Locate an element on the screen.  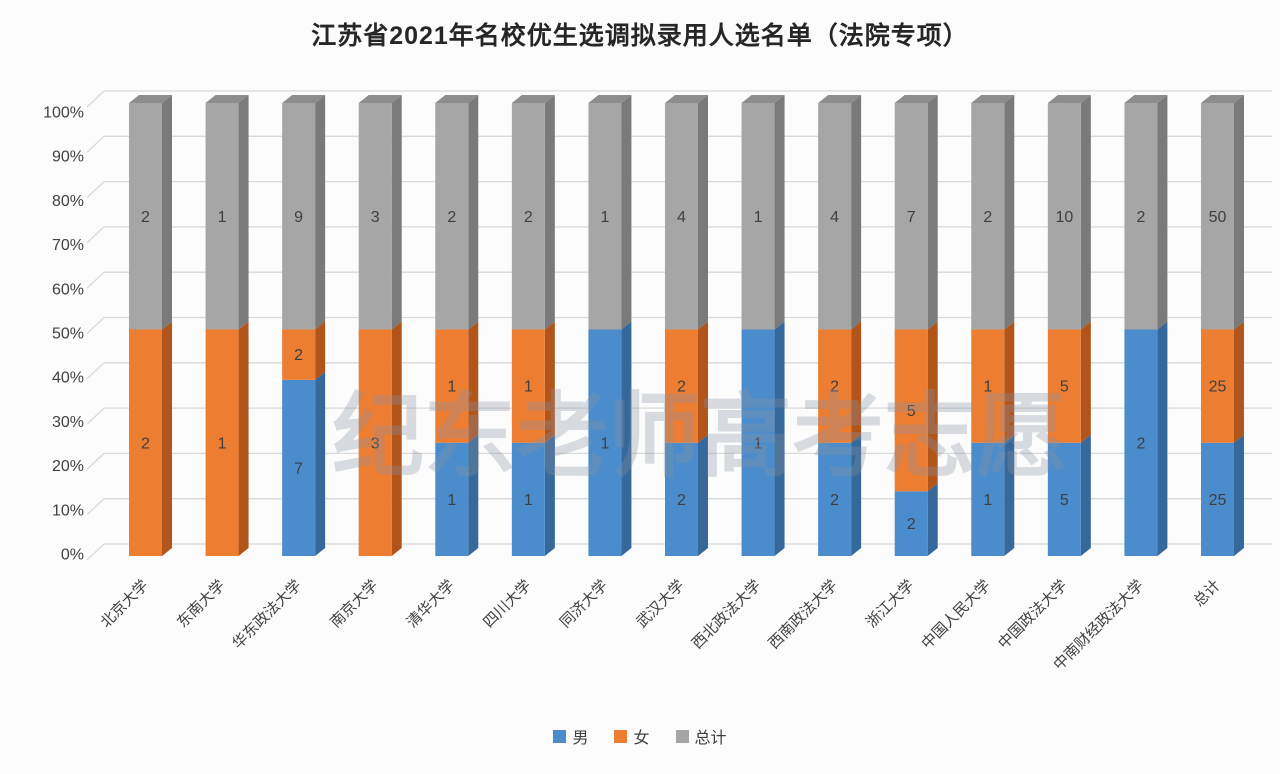
bar-segment-总计-同济大学 is located at coordinates (605, 216).